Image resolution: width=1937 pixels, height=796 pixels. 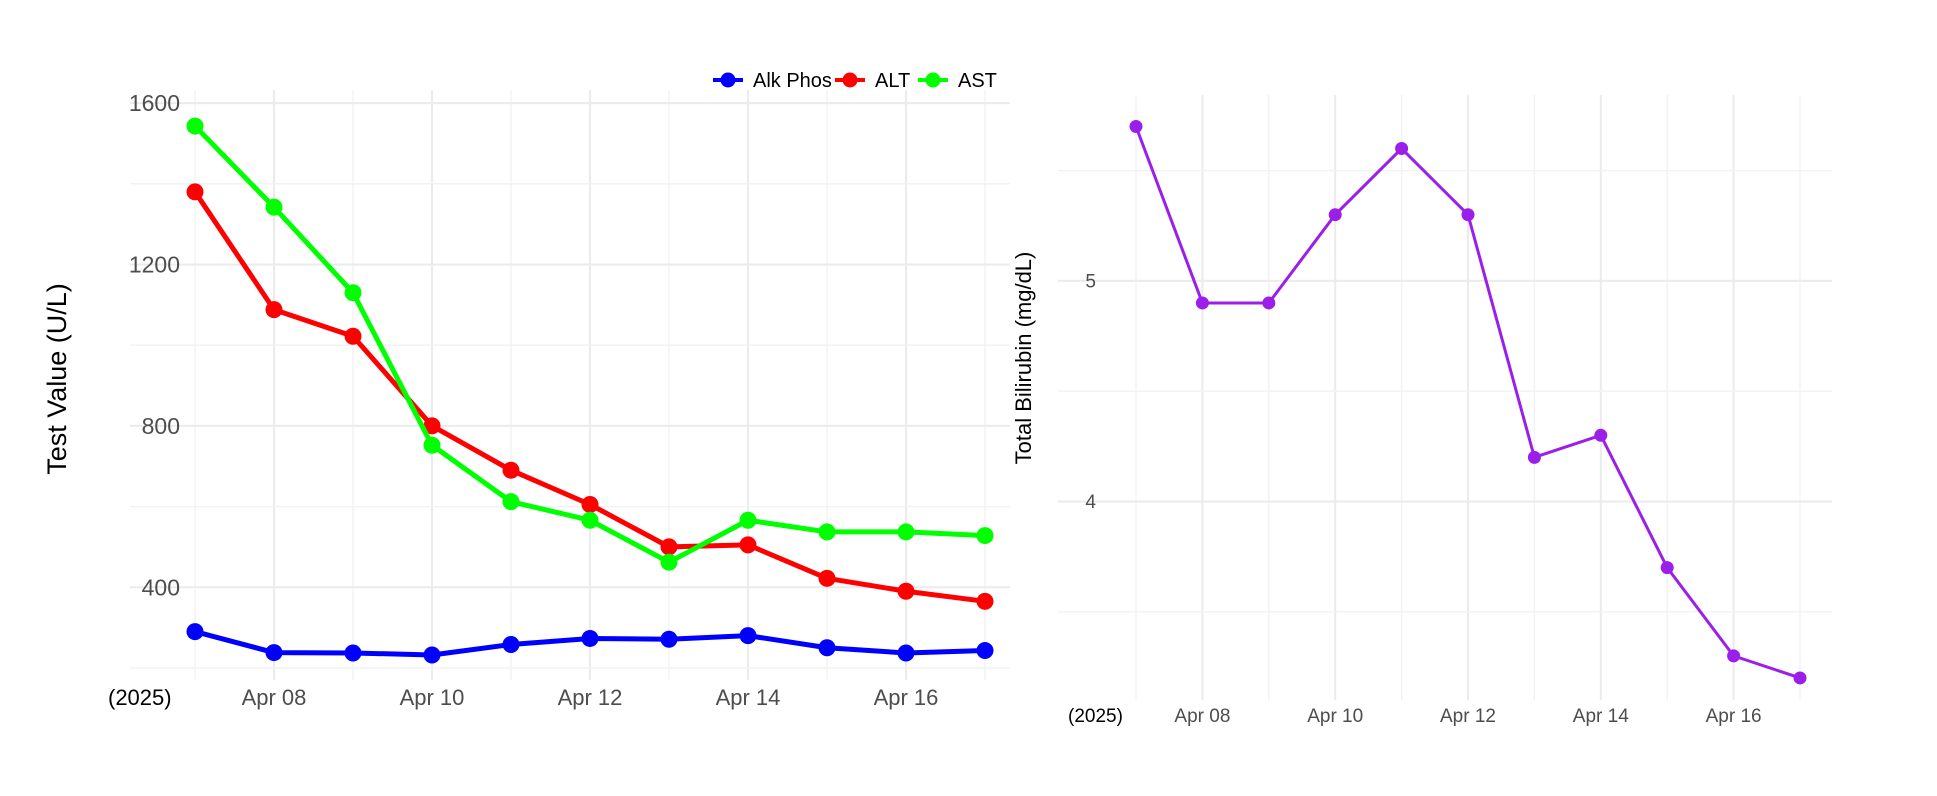 What do you see at coordinates (792, 81) in the screenshot?
I see `alk-phos-legend-label: Alk Phos` at bounding box center [792, 81].